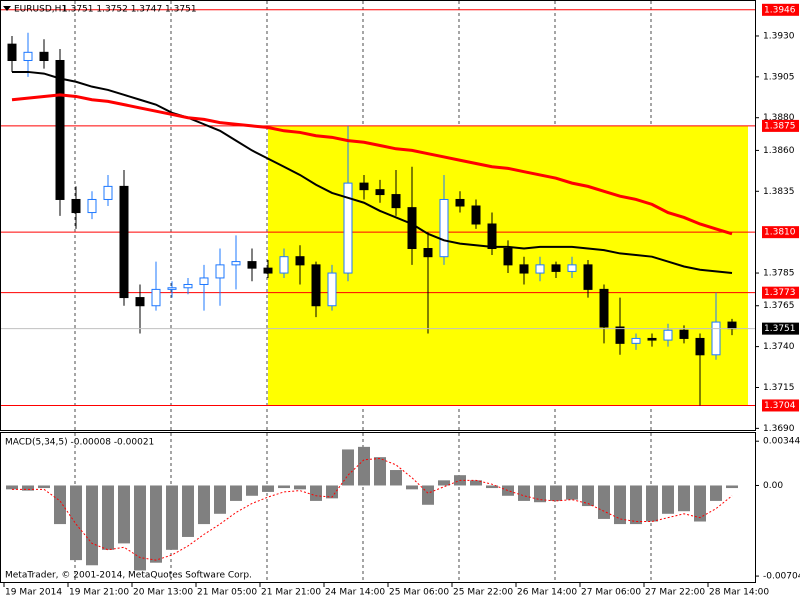 This screenshot has height=600, width=800. Describe the element at coordinates (780, 126) in the screenshot. I see `level-label: 1.3875` at that location.